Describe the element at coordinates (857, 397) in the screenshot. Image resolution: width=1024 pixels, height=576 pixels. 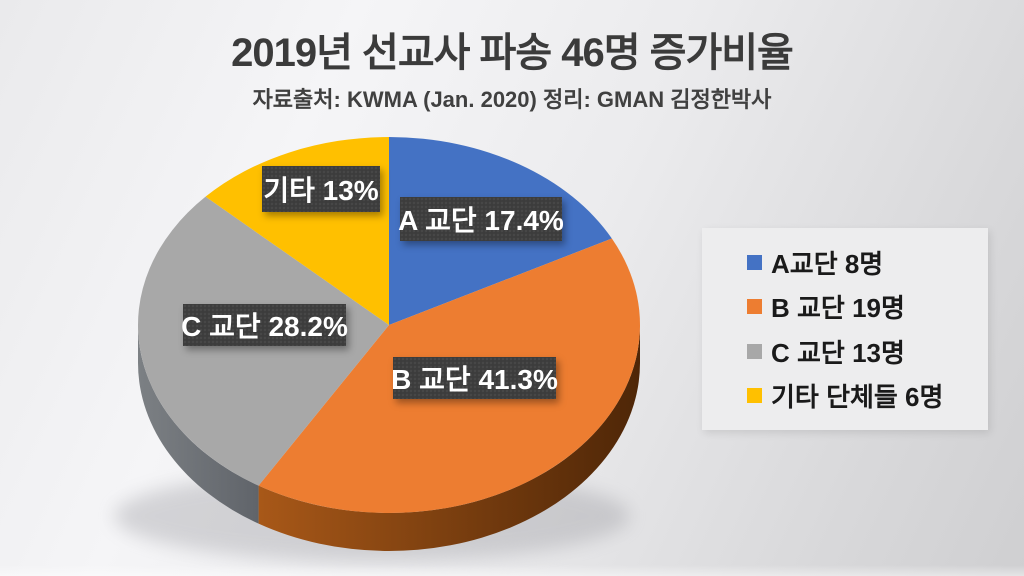
I see `legend-label-etc: 기타 단체들 6명` at that location.